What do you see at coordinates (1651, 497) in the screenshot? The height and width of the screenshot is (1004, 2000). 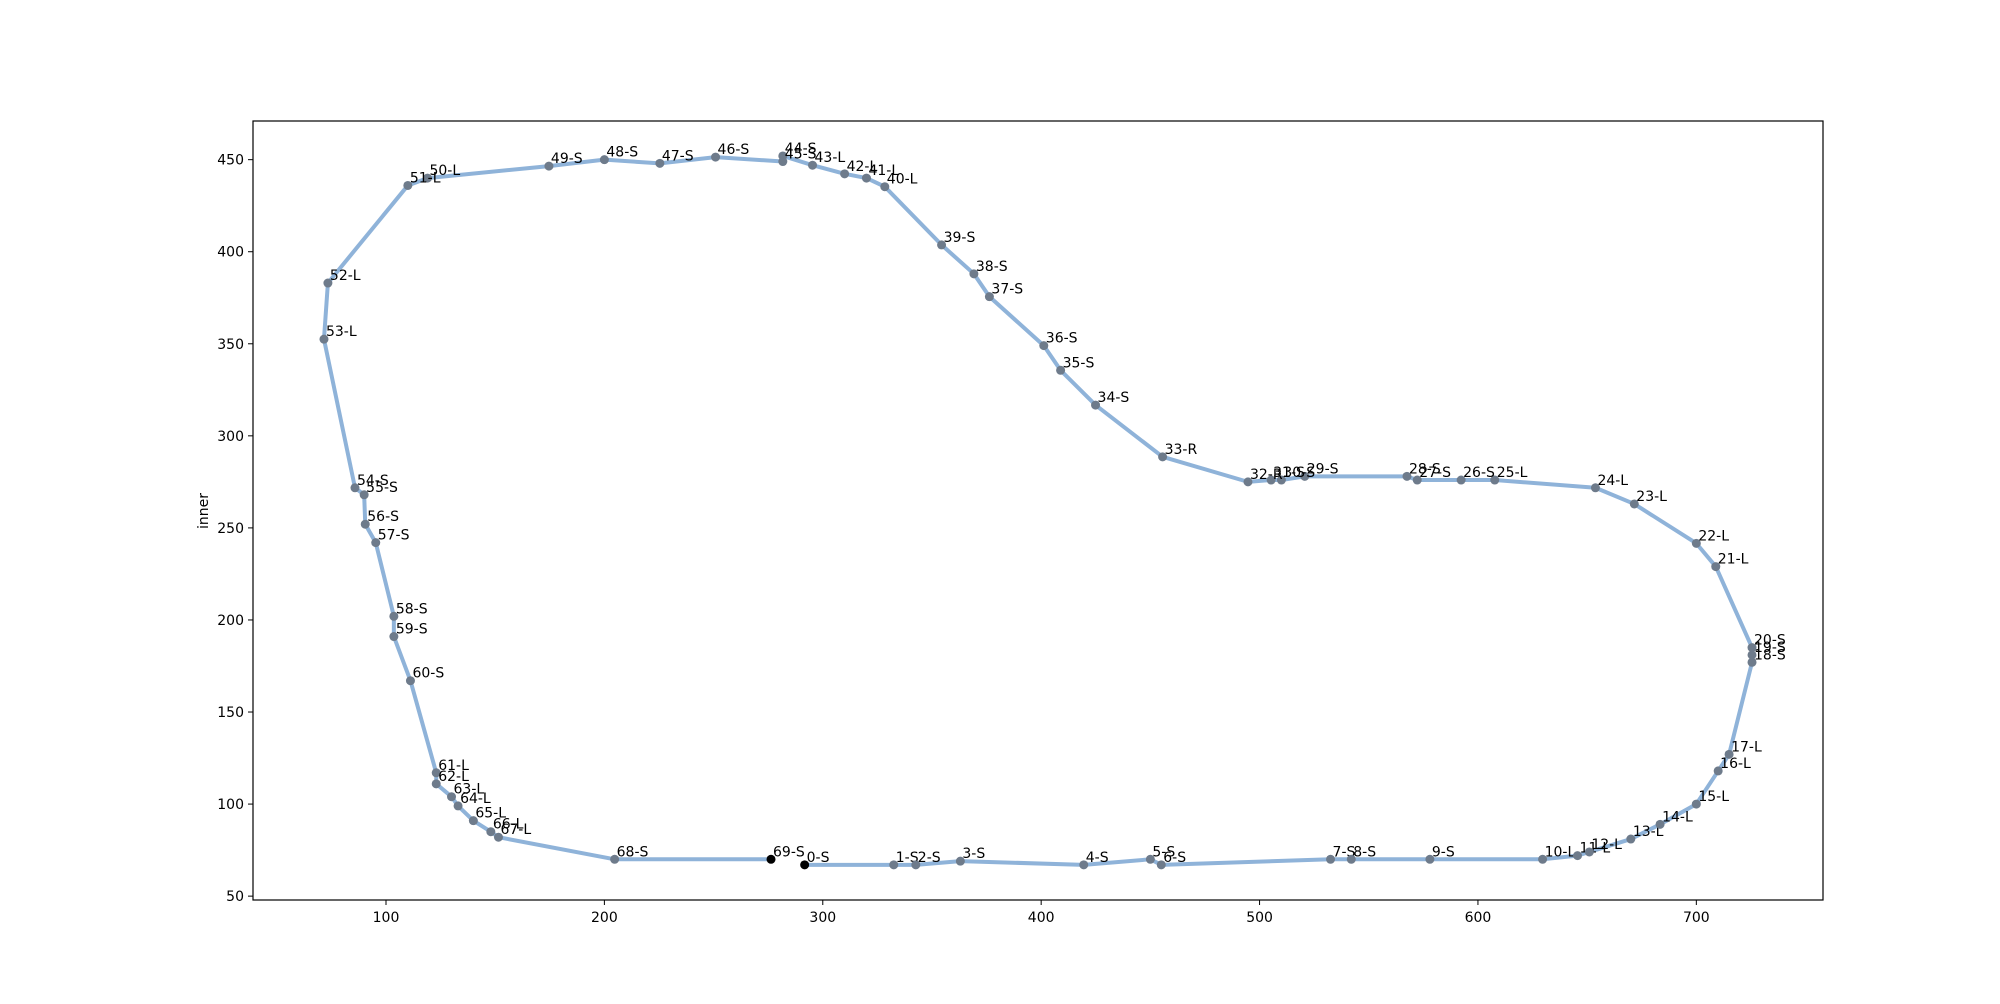 I see `point-label: 23-L` at bounding box center [1651, 497].